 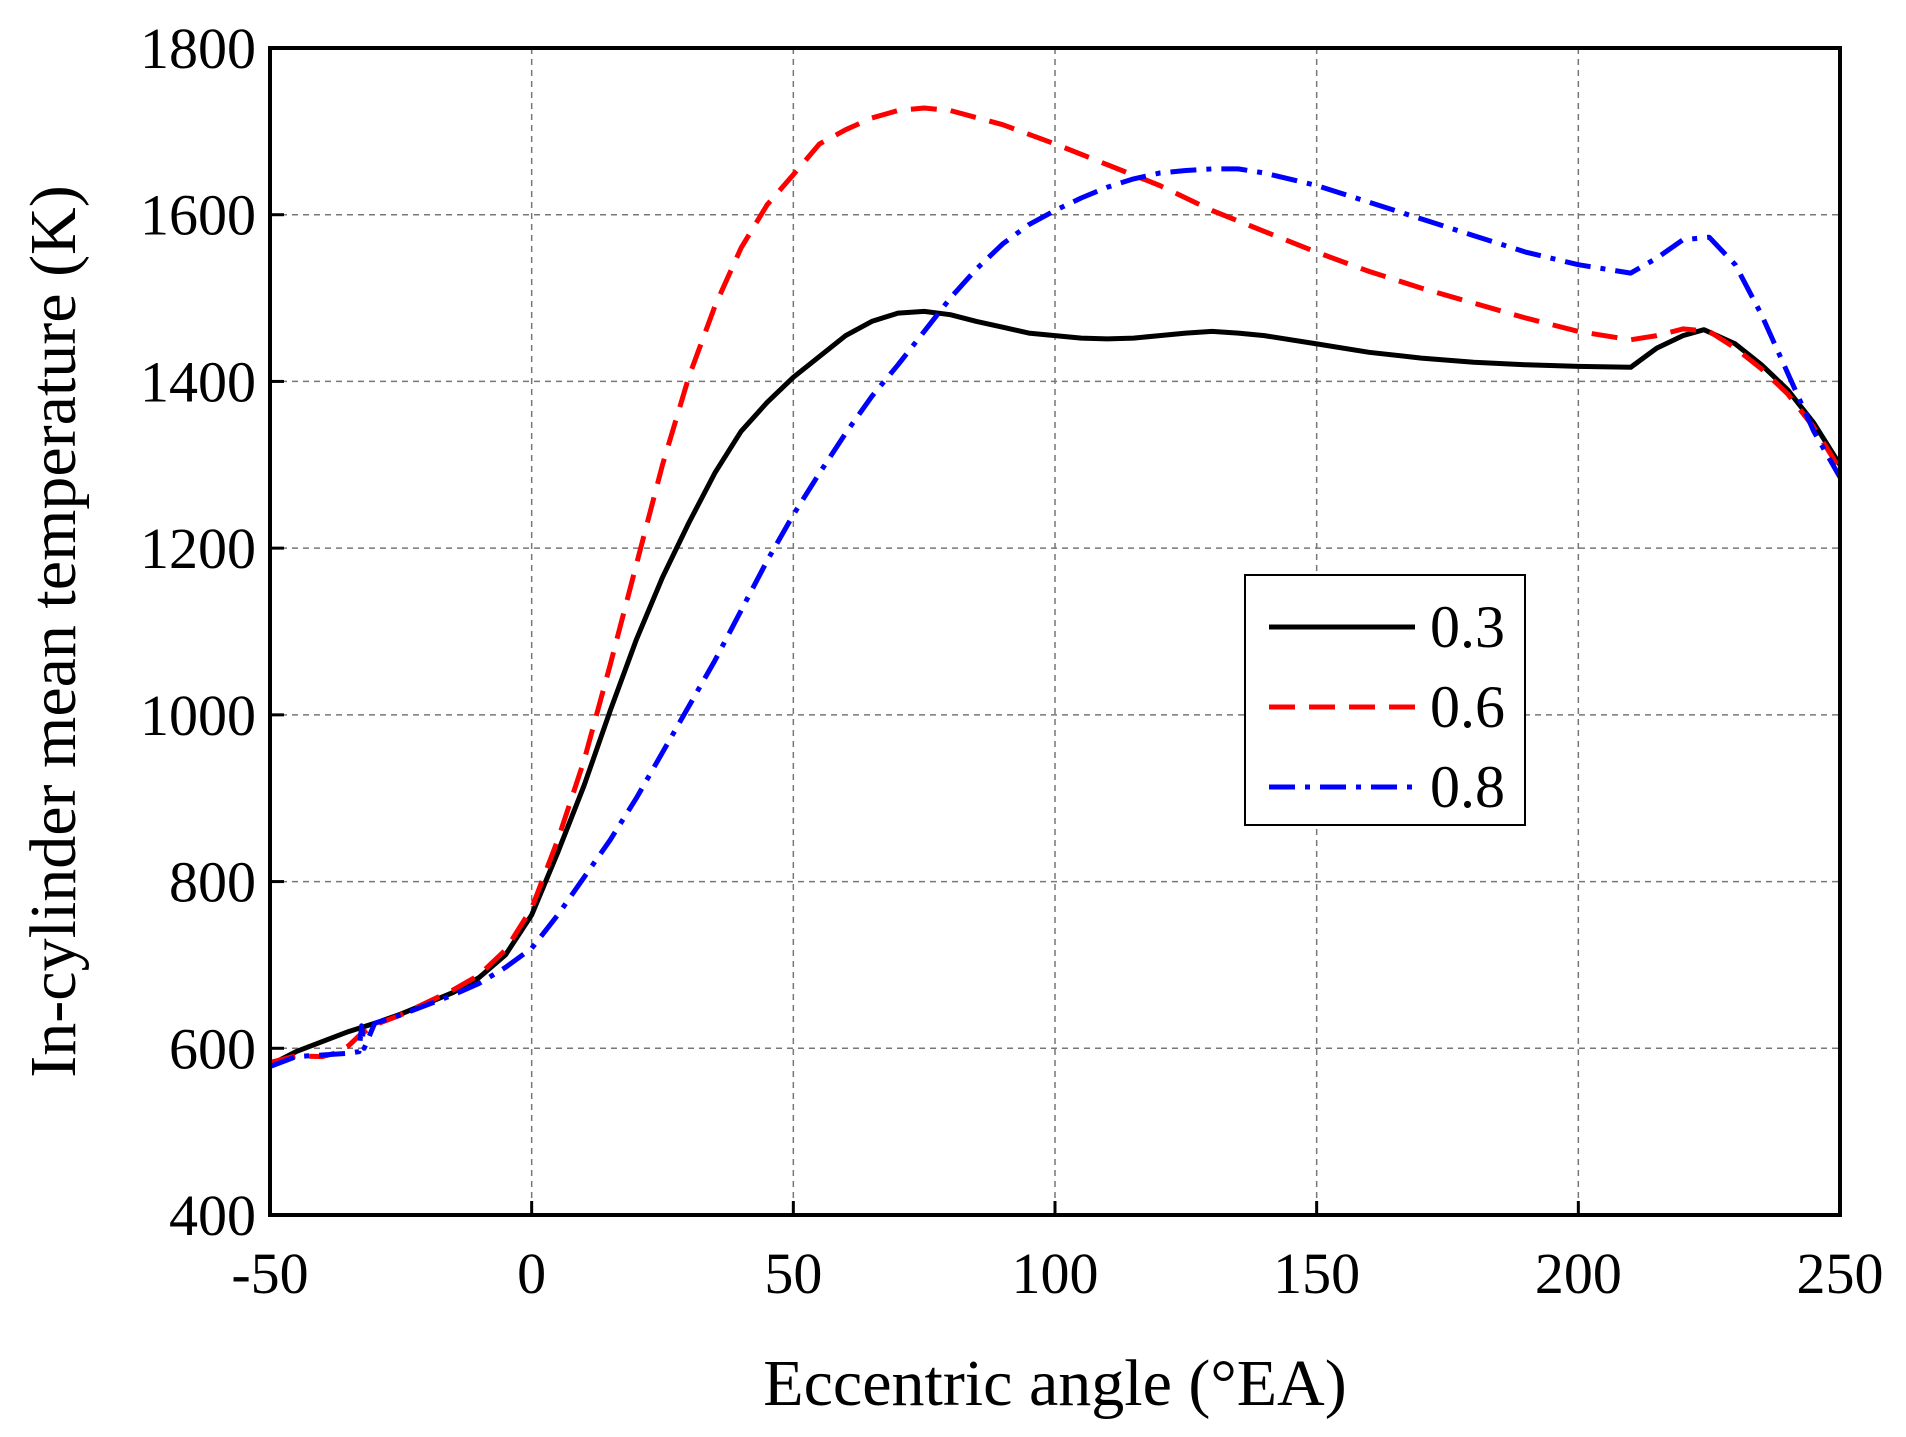 I want to click on y-tick-label: 1600, so click(x=198, y=215).